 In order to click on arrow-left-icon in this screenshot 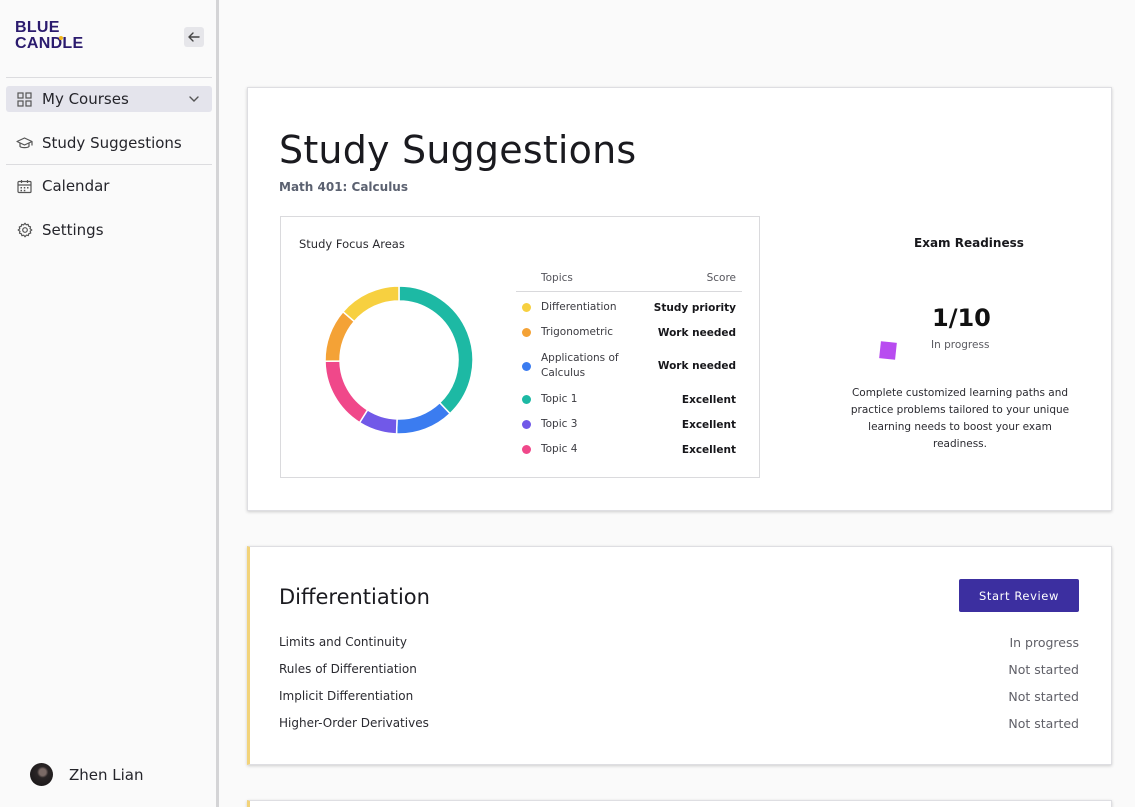, I will do `click(194, 37)`.